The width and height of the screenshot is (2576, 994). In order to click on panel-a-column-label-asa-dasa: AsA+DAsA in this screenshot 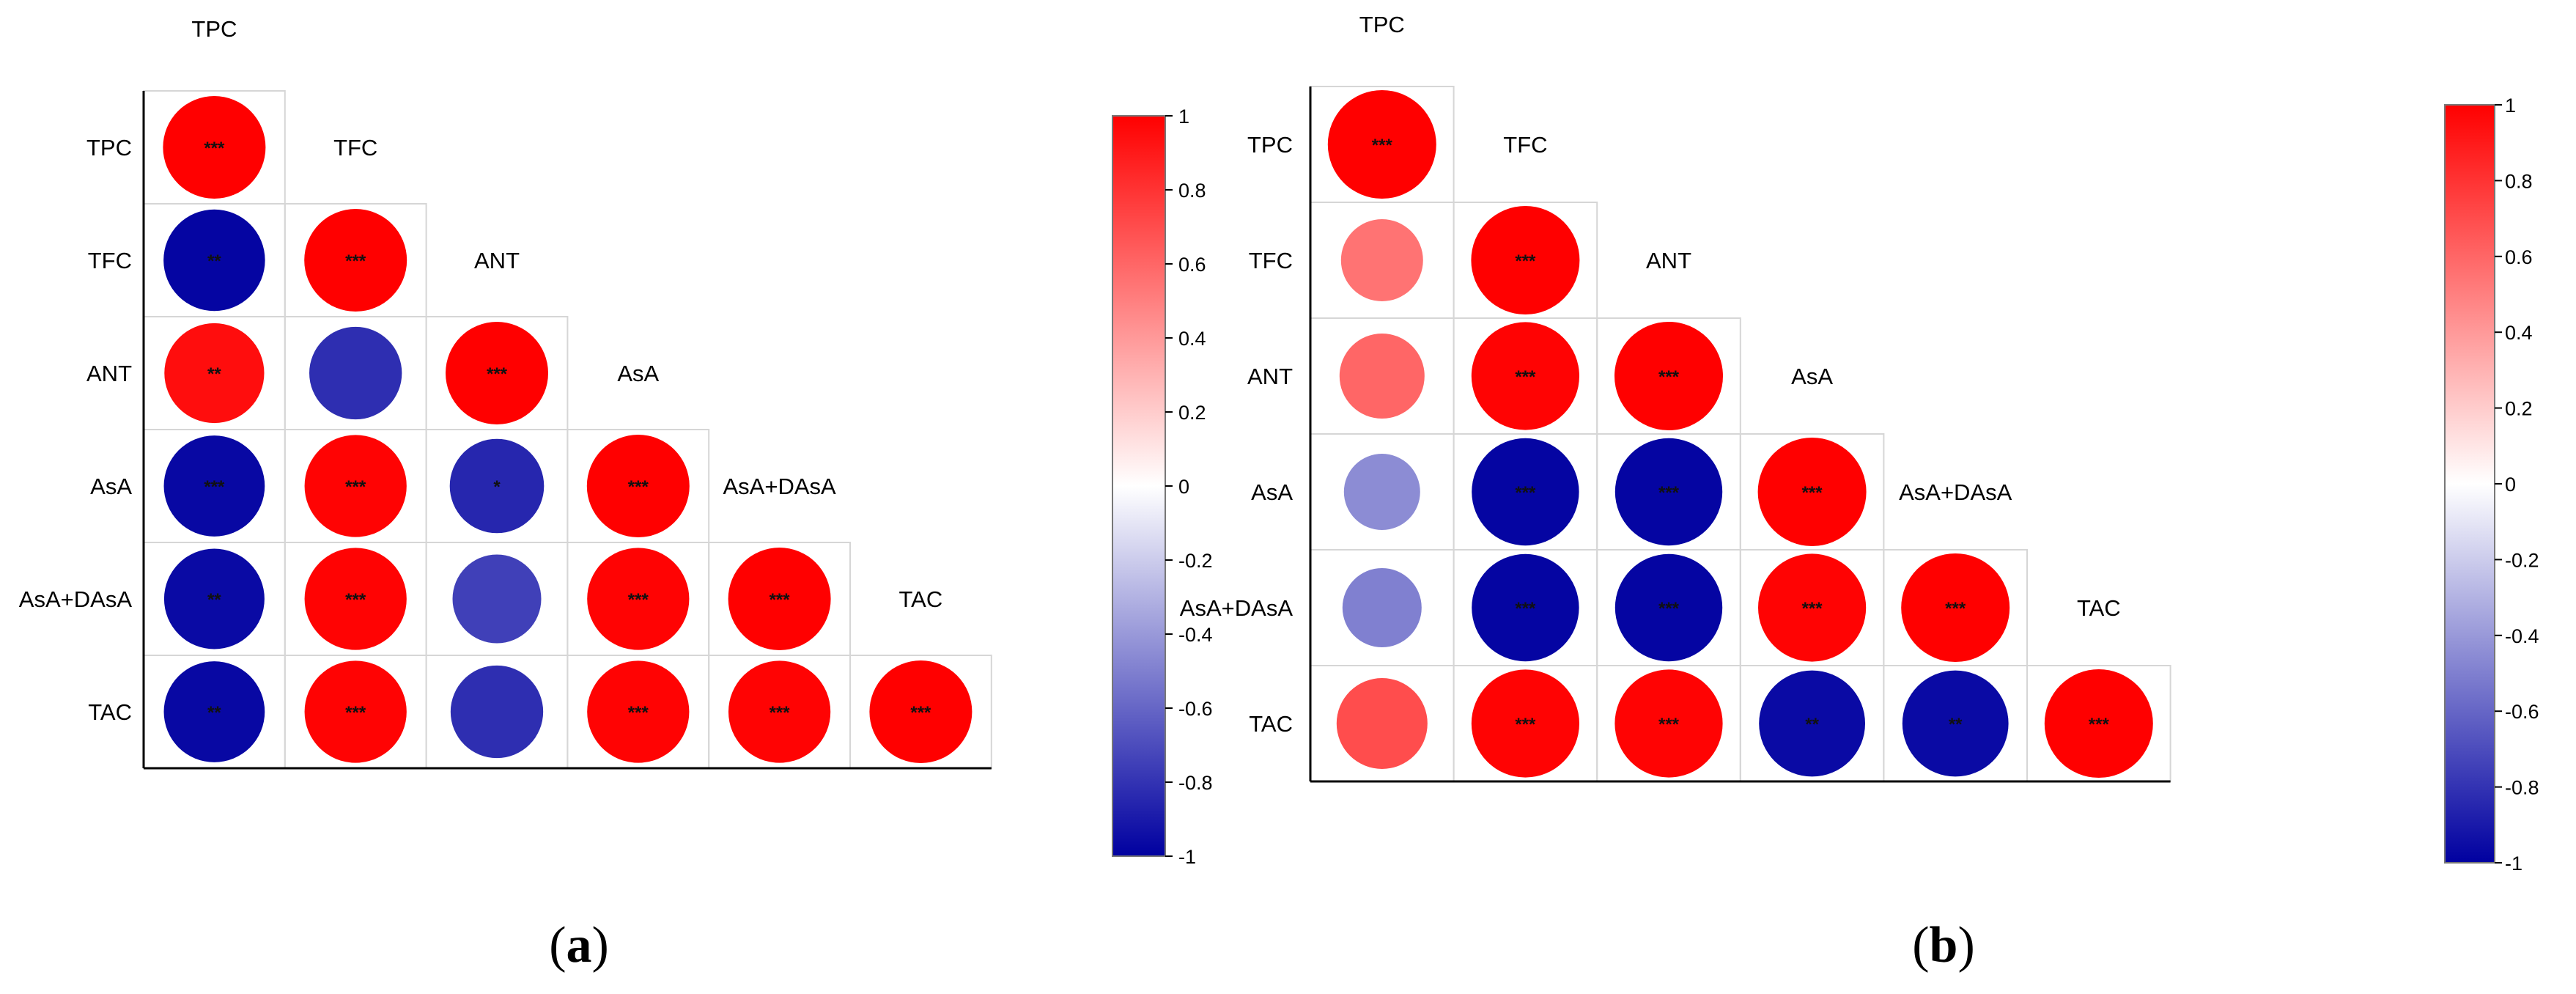, I will do `click(779, 486)`.